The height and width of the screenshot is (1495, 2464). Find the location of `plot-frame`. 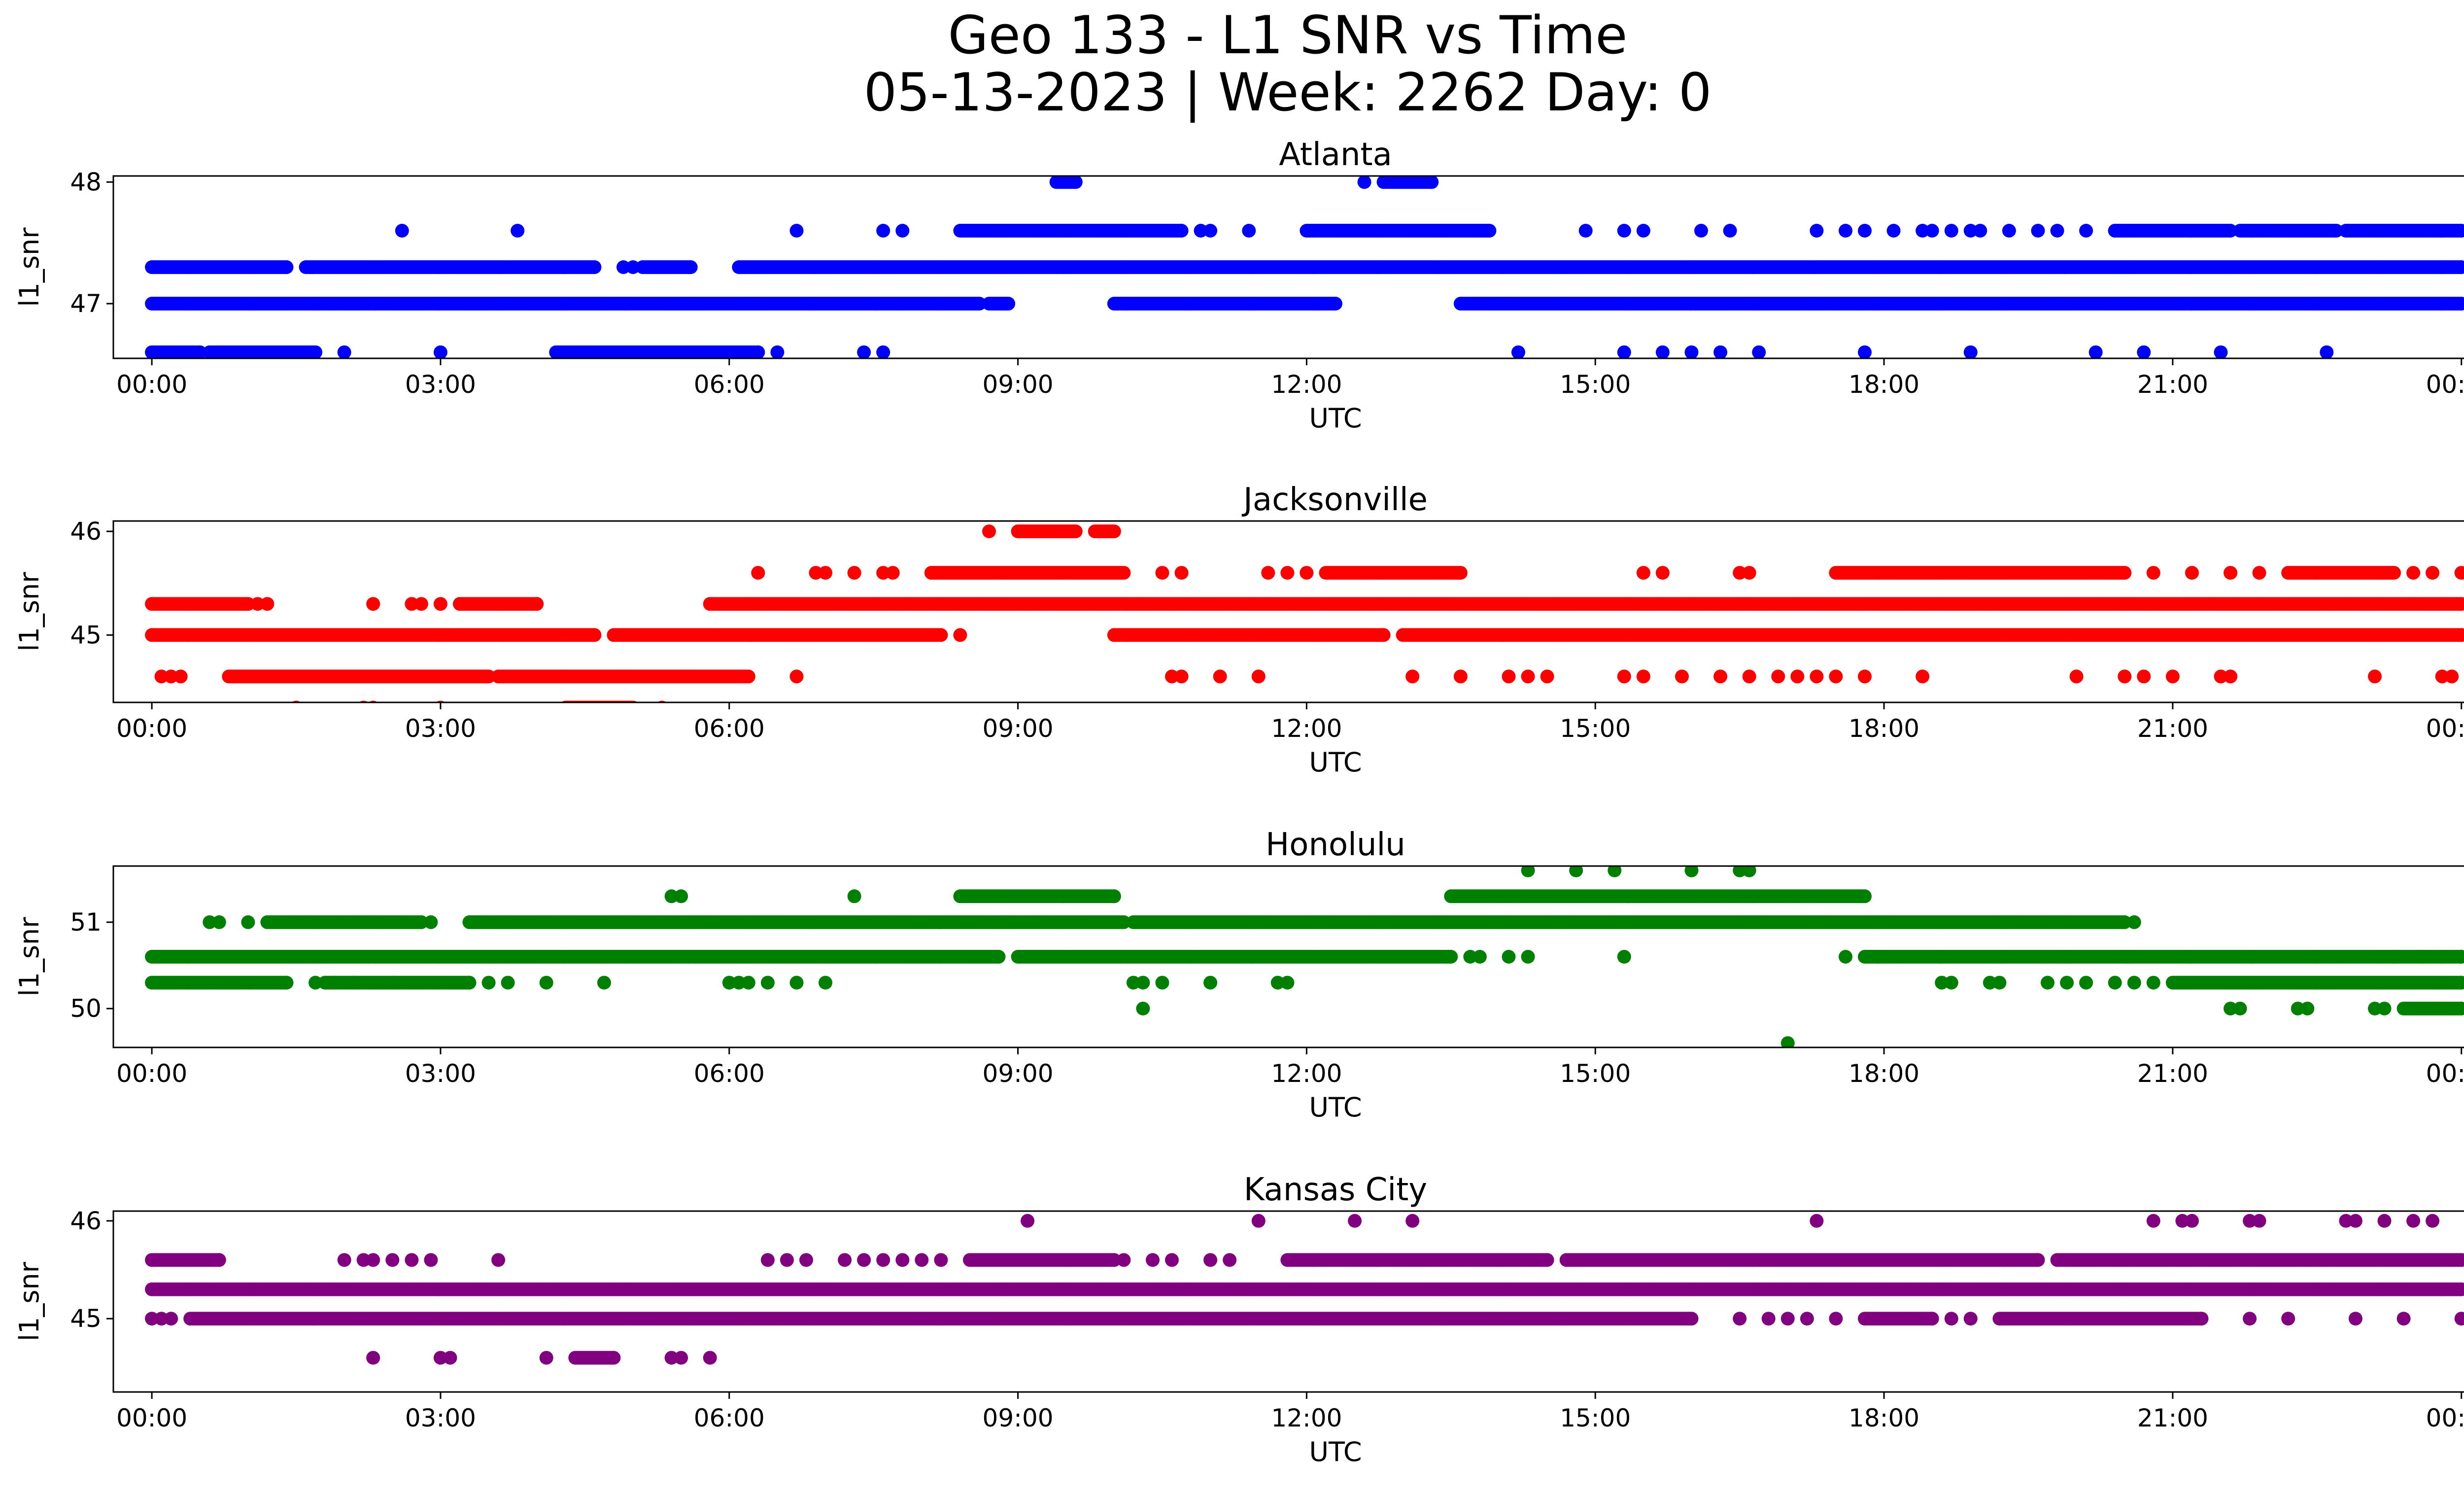

plot-frame is located at coordinates (1288, 267).